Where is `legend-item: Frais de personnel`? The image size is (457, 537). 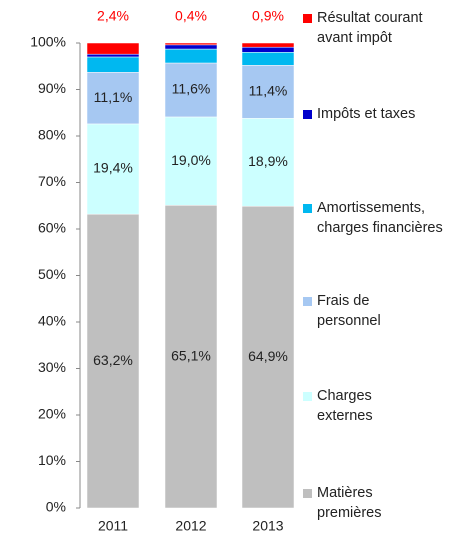
legend-item: Frais de personnel is located at coordinates (378, 311).